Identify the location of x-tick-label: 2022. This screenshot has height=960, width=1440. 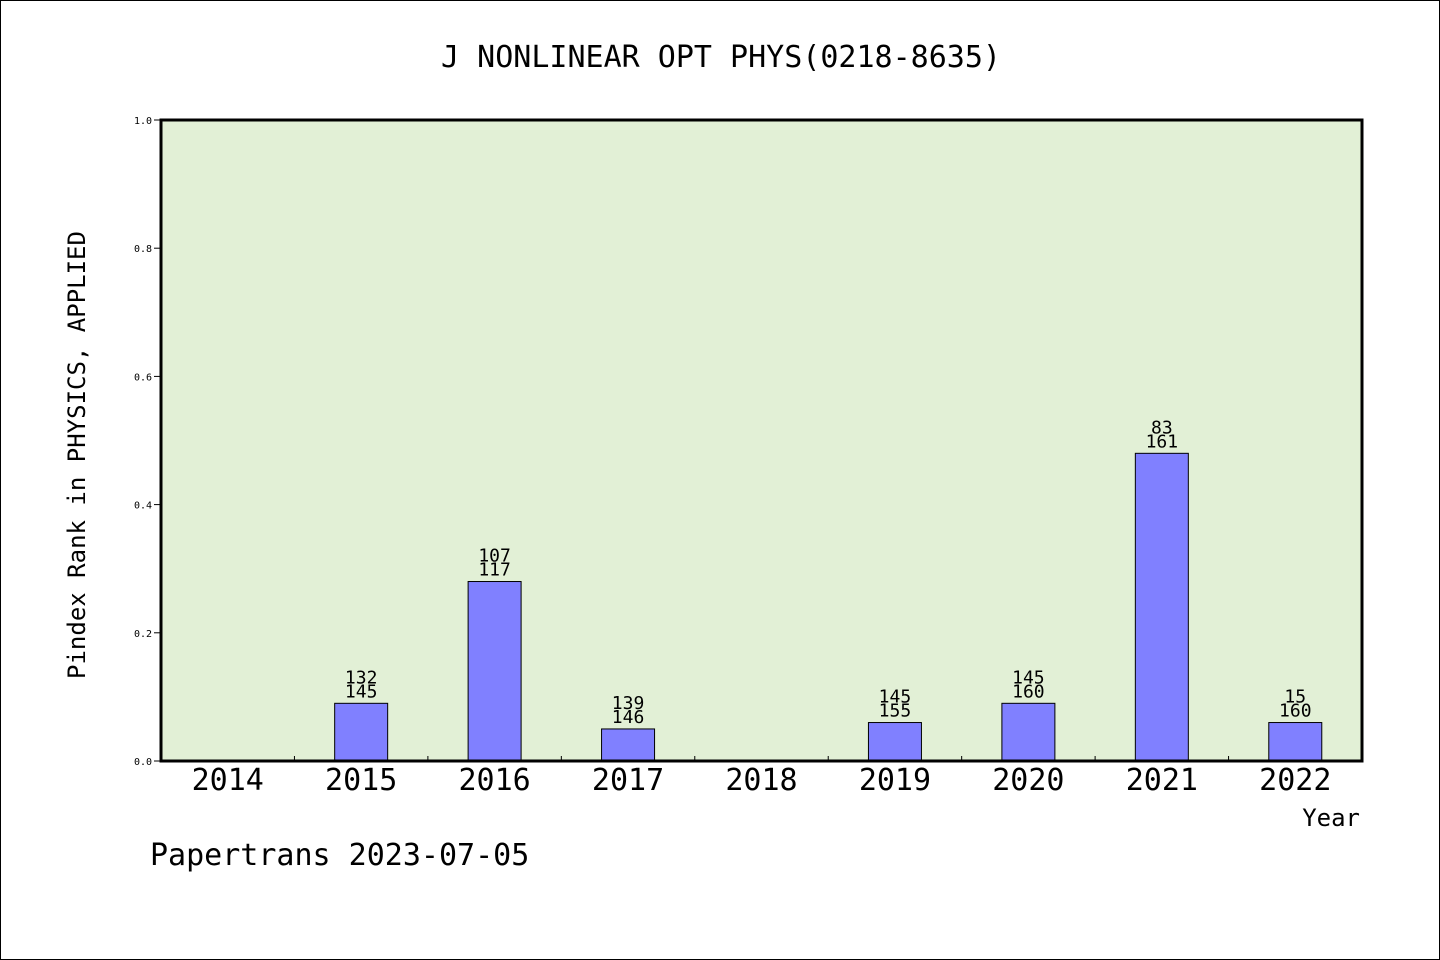
(1295, 780).